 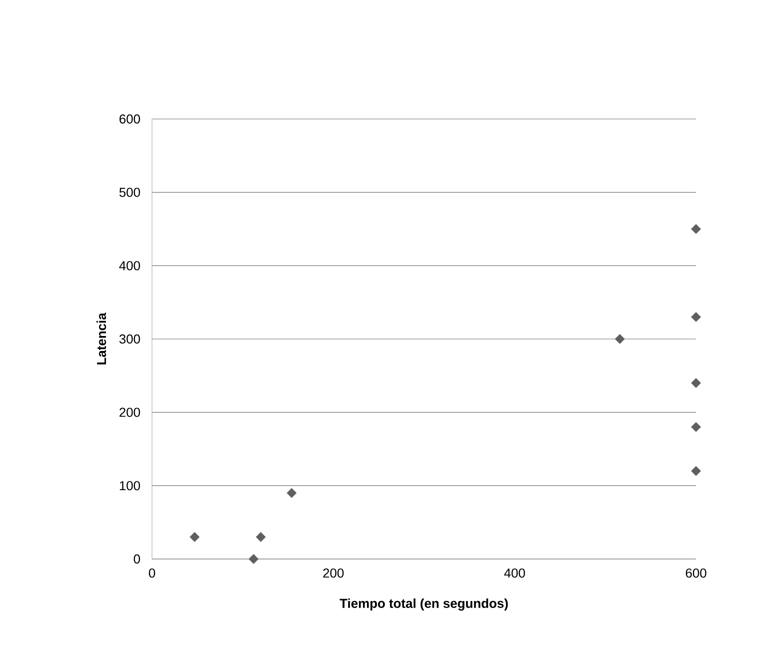 What do you see at coordinates (424, 604) in the screenshot?
I see `x-axis-title: Tiempo total (en segundos)` at bounding box center [424, 604].